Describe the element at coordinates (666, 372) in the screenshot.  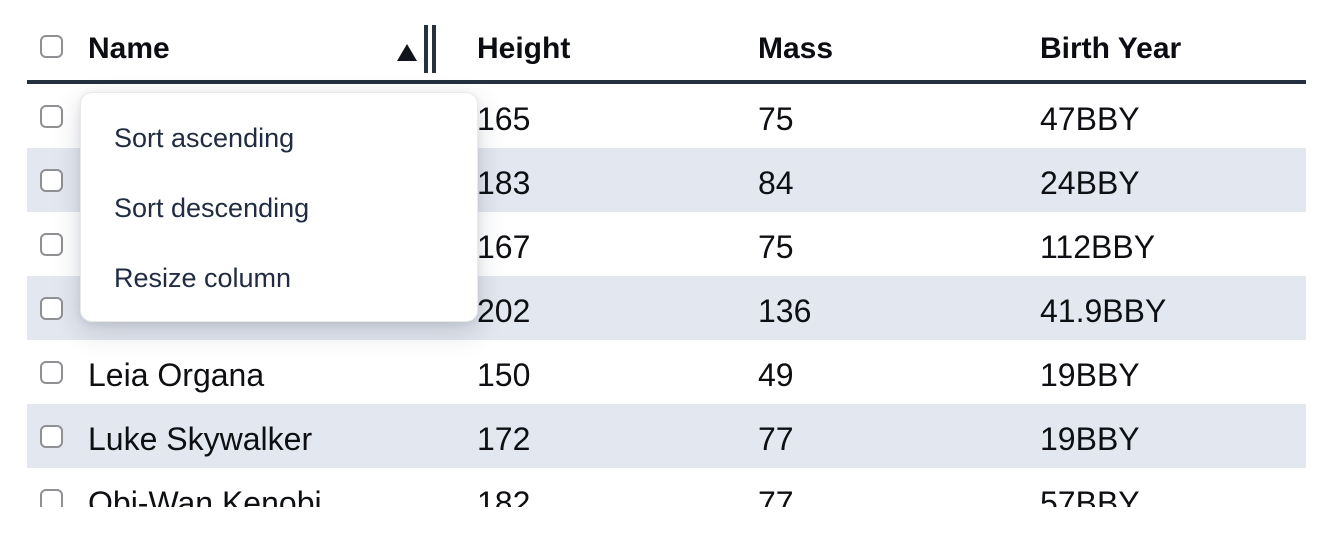
I see `table-row: Leia Organa 150 49 19BBY` at that location.